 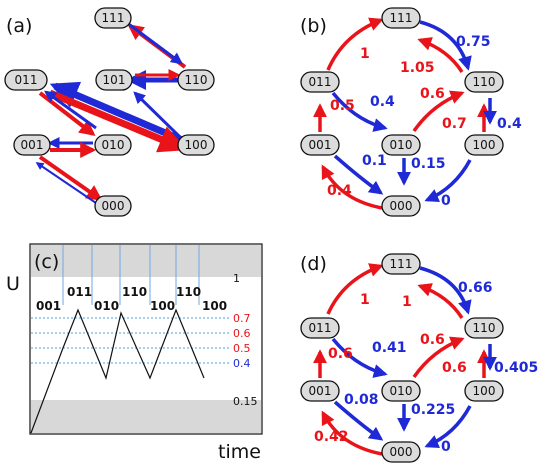 What do you see at coordinates (70, 110) in the screenshot?
I see `arrow-a-010-011-blue` at bounding box center [70, 110].